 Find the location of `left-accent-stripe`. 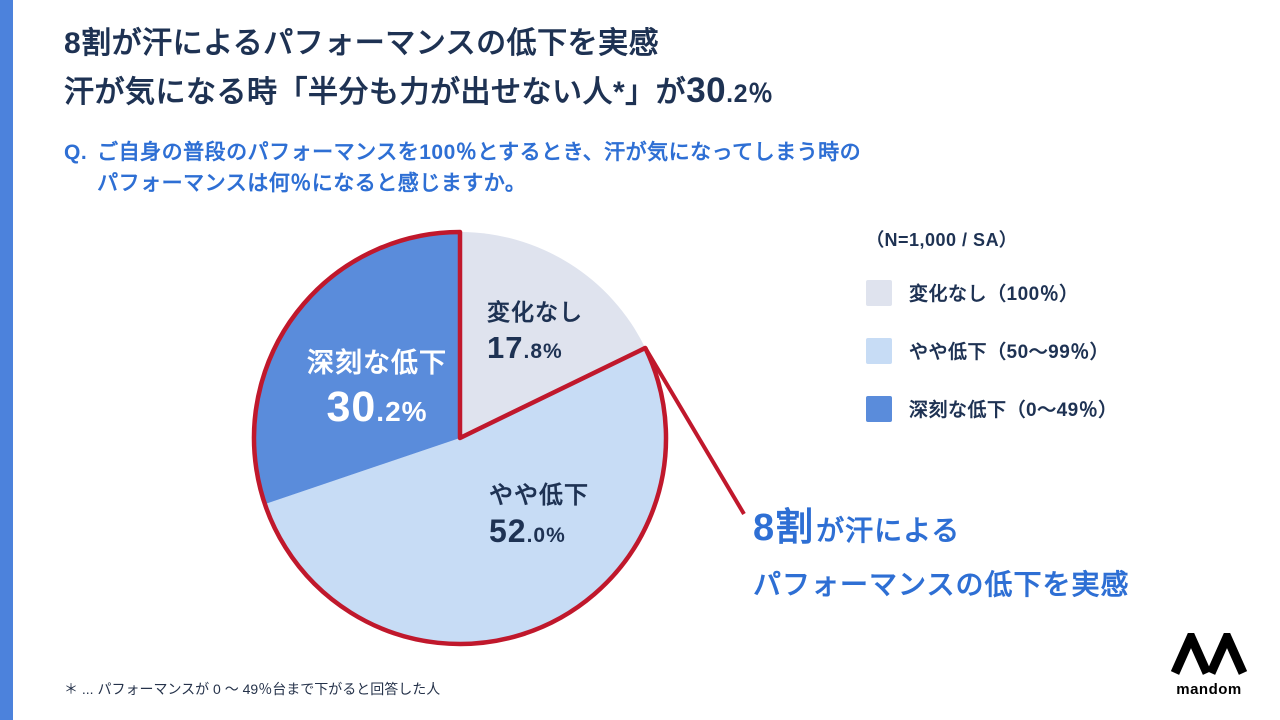

left-accent-stripe is located at coordinates (6, 360).